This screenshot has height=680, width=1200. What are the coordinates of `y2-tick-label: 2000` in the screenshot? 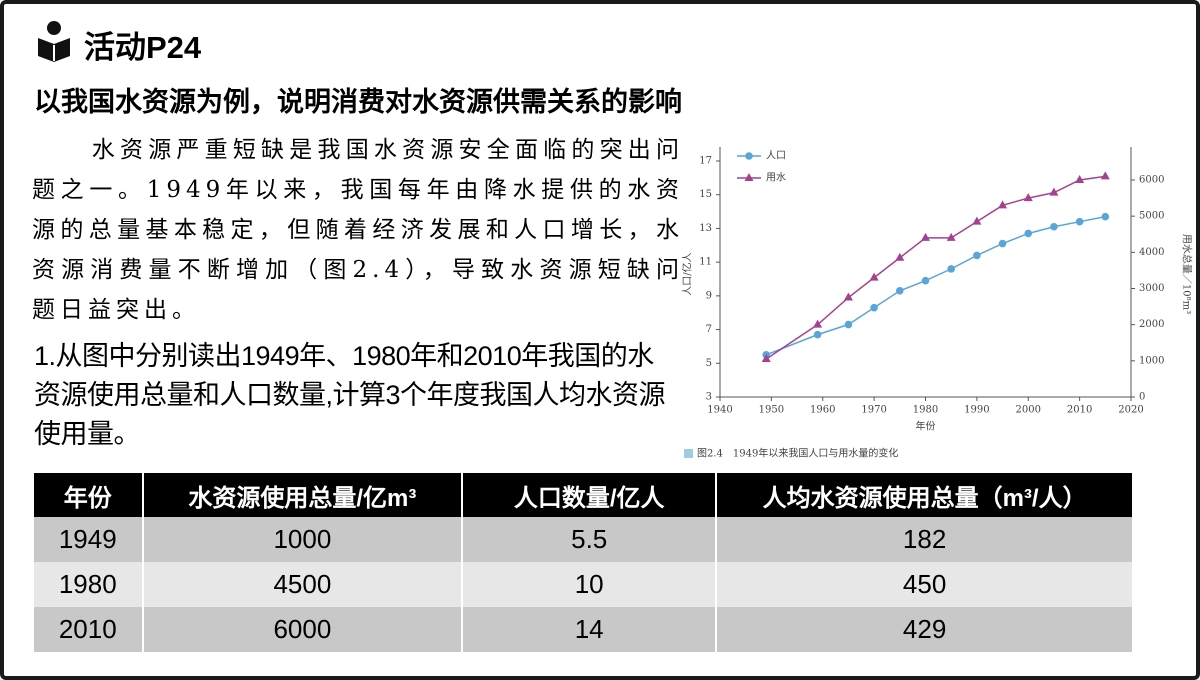 It's located at (1151, 324).